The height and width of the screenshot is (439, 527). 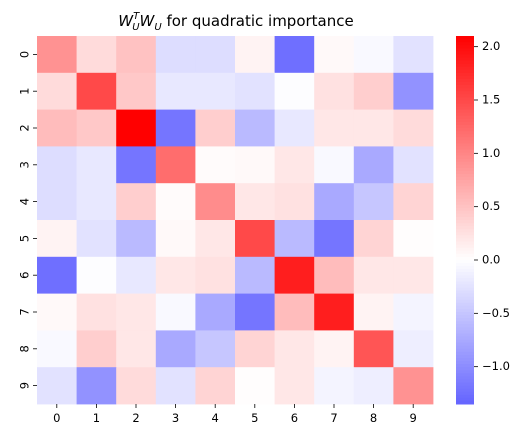 What do you see at coordinates (333, 418) in the screenshot?
I see `x-tick-label: 7` at bounding box center [333, 418].